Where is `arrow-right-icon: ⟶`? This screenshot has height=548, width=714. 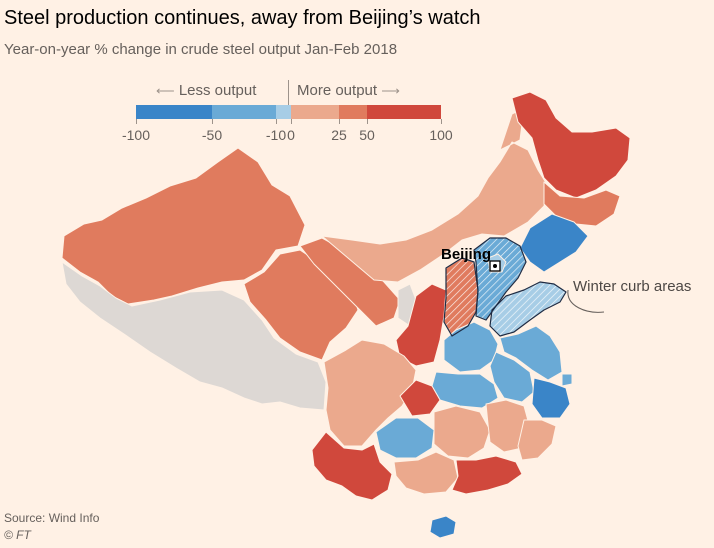
arrow-right-icon: ⟶ is located at coordinates (390, 90).